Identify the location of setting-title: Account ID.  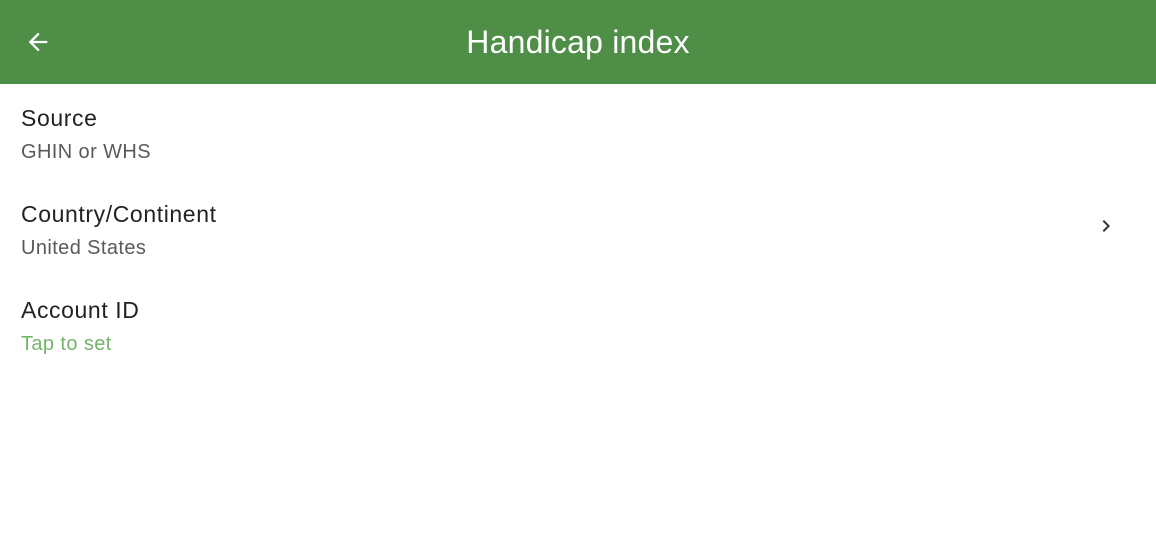
(80, 310).